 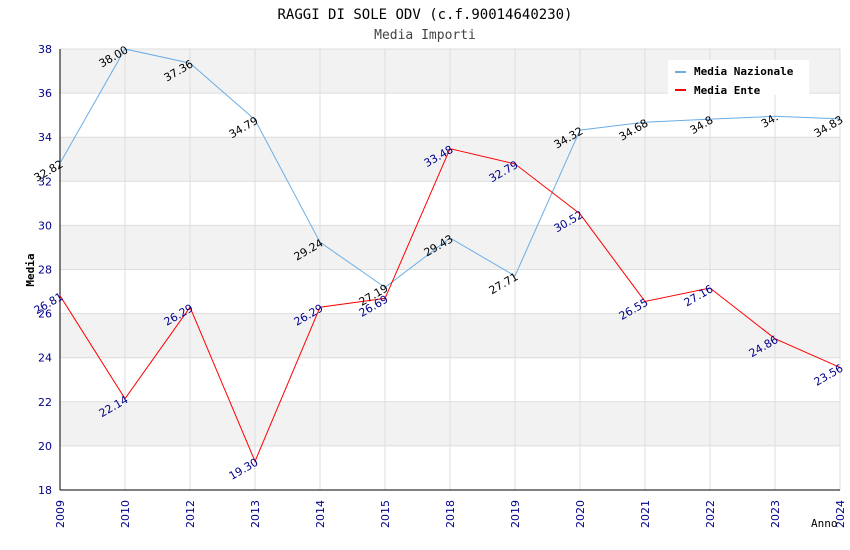 I want to click on y-tick-labels: 18 20 22 24 26 28 30 32 34 36 38, so click(x=45, y=270).